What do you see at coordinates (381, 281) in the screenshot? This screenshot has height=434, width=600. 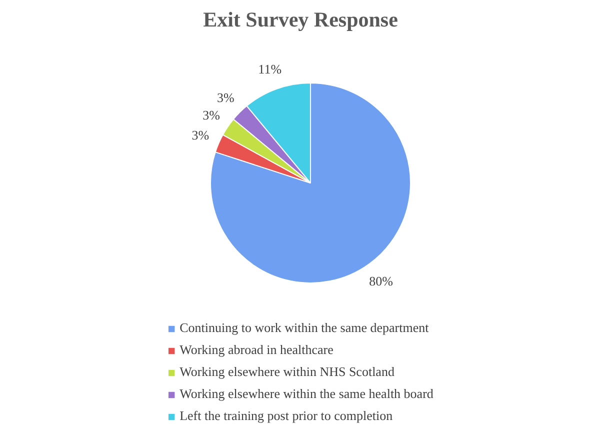 I see `data-label: 80%` at bounding box center [381, 281].